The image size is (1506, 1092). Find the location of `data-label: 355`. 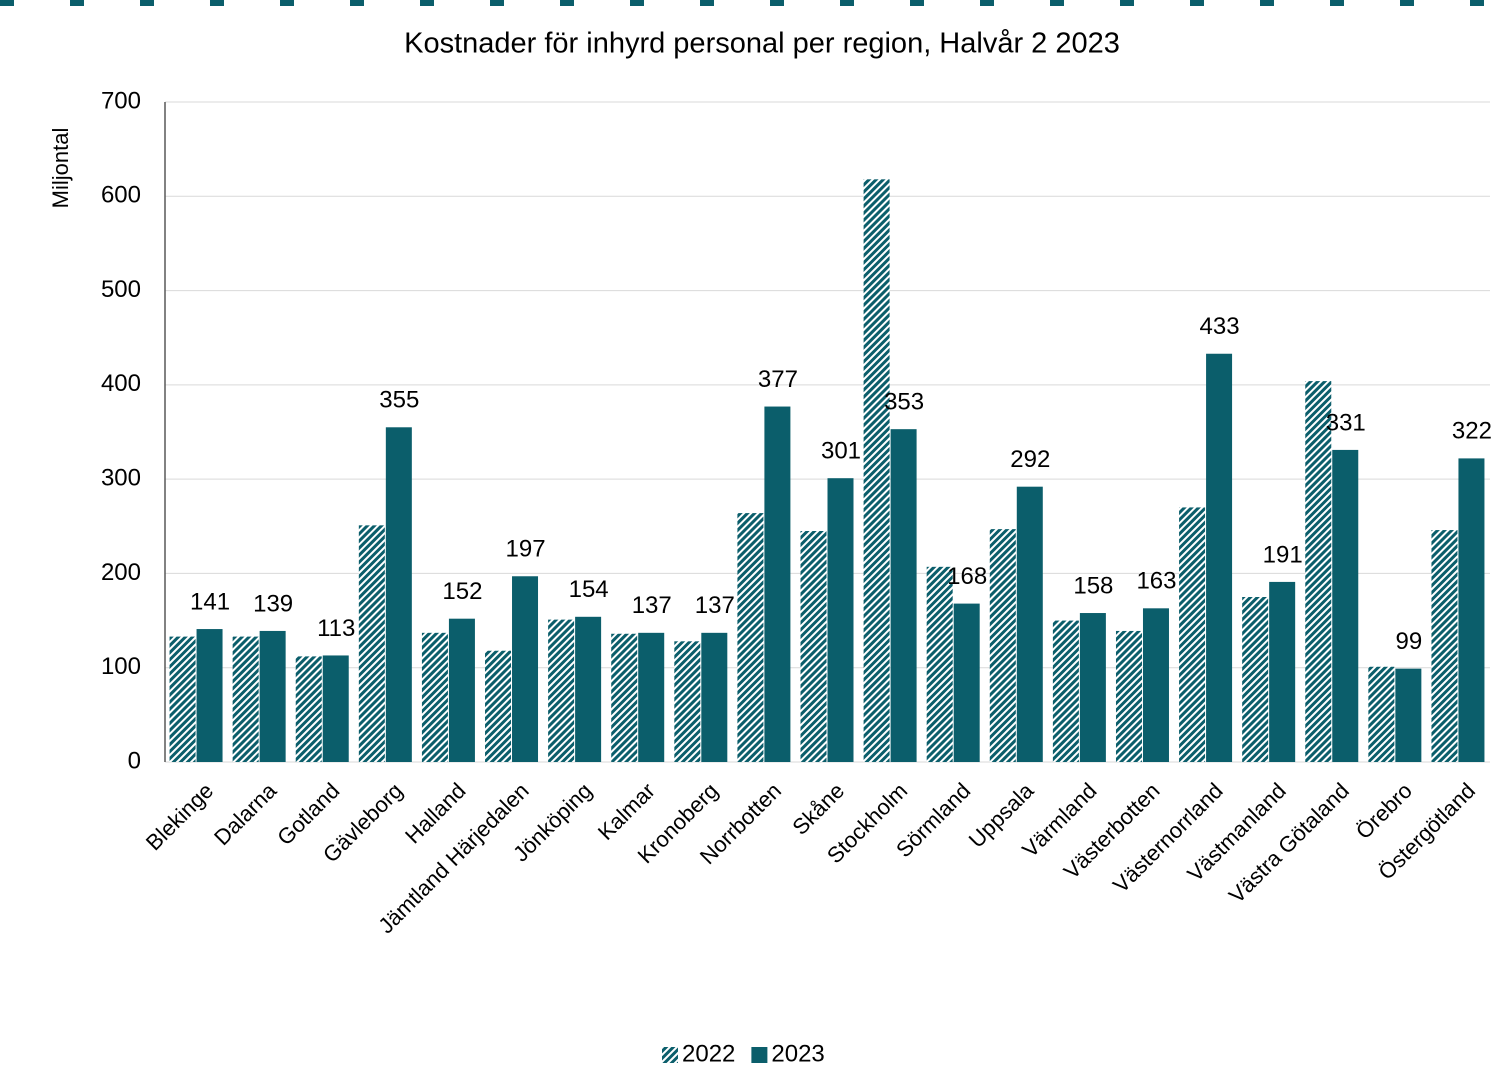

data-label: 355 is located at coordinates (399, 400).